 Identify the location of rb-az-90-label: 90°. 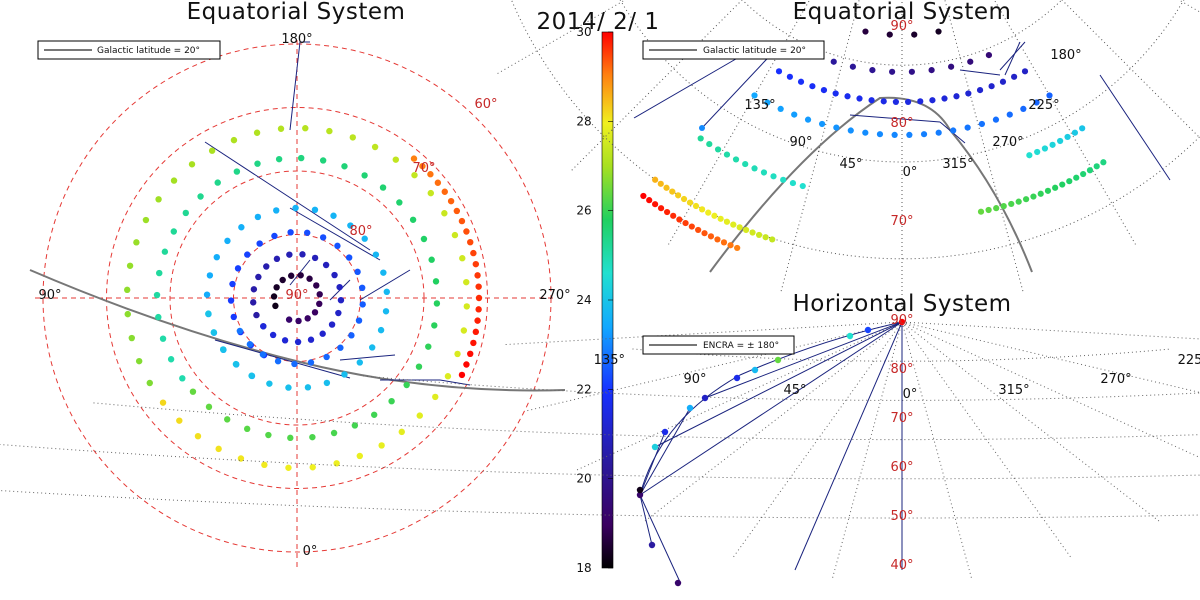
(694, 379).